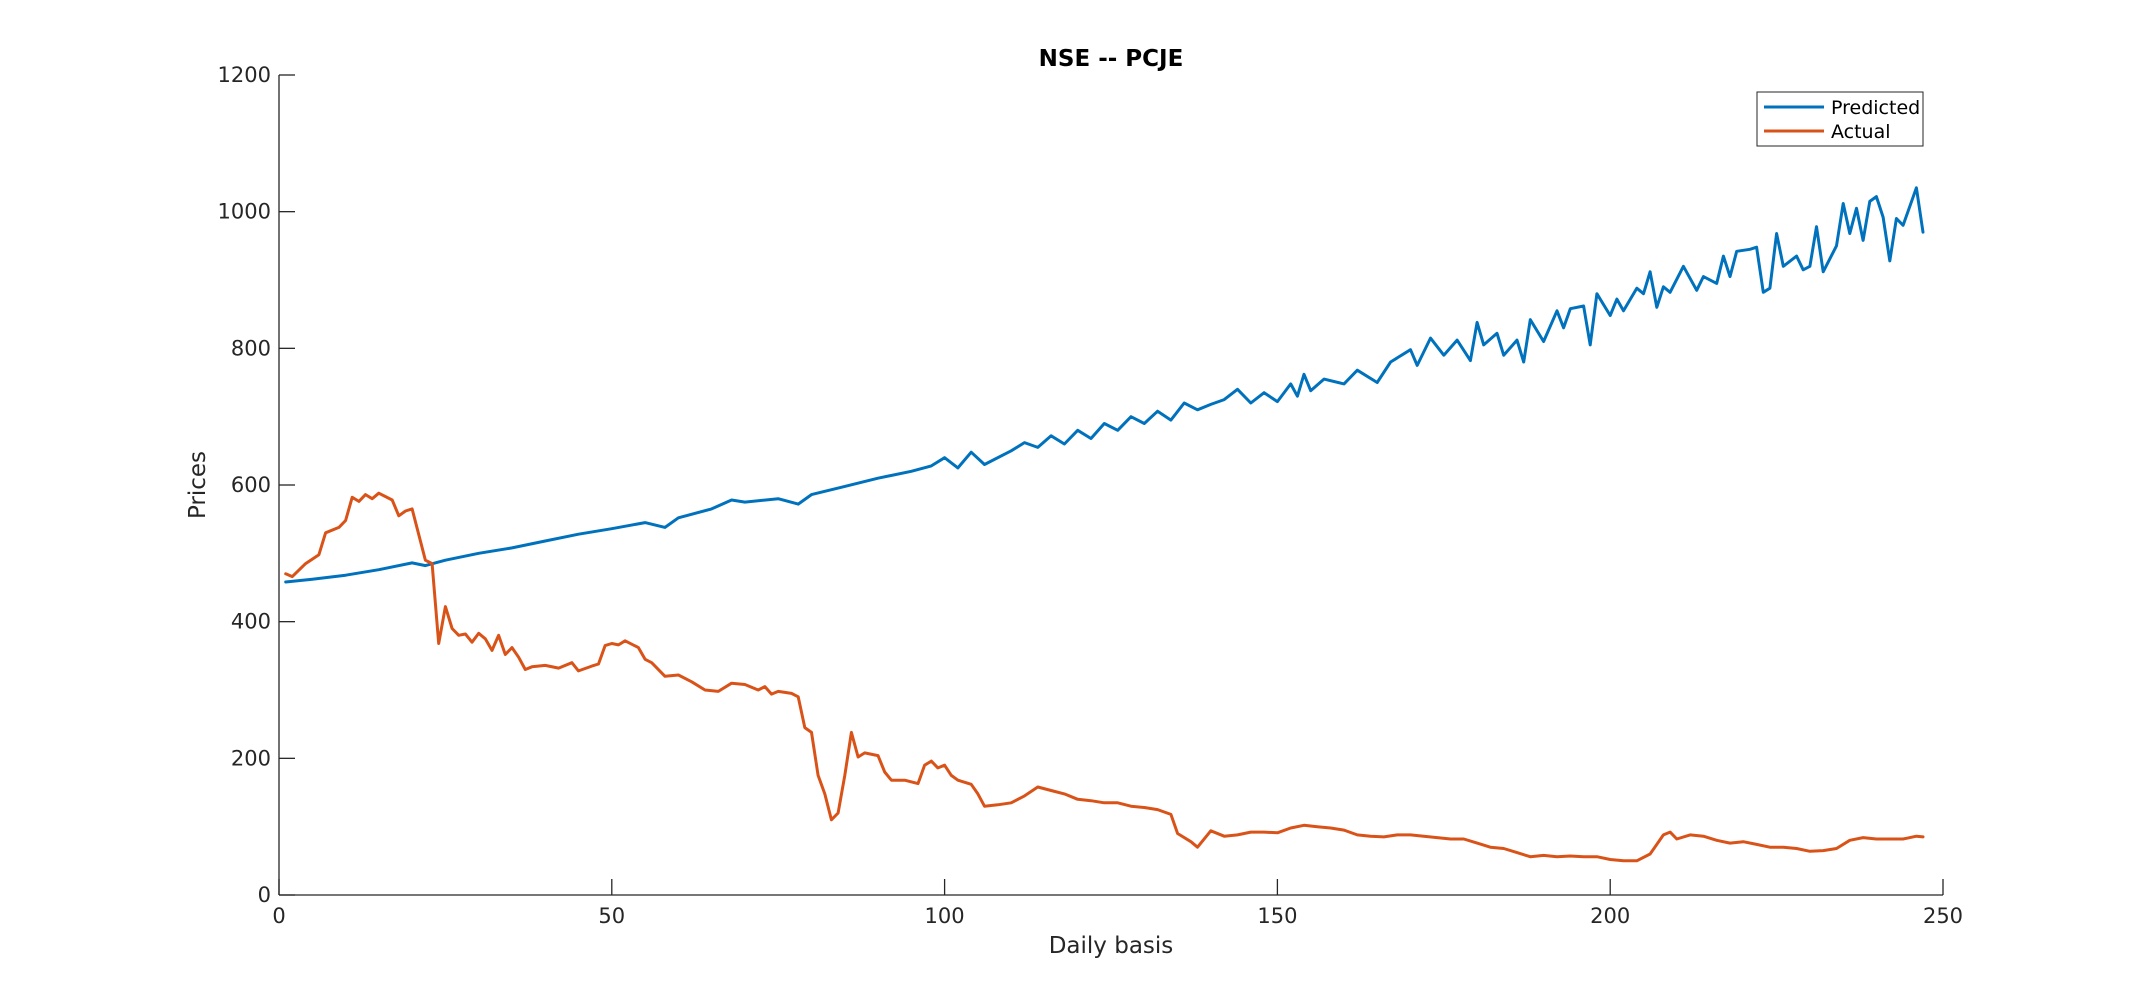  What do you see at coordinates (278, 916) in the screenshot?
I see `x-tick-label: 0` at bounding box center [278, 916].